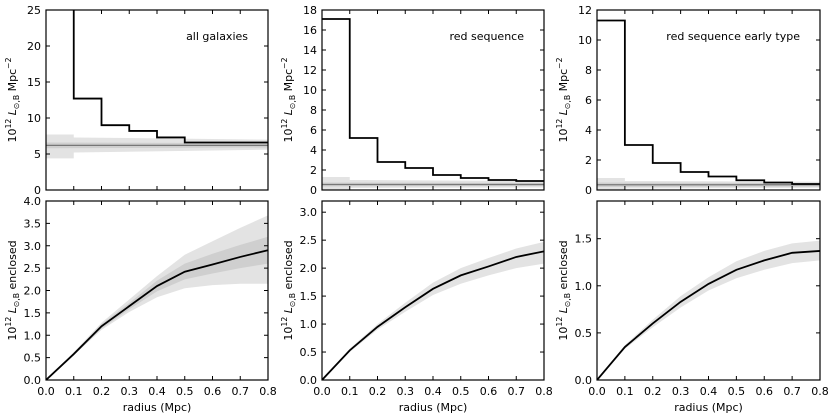  Describe the element at coordinates (313, 170) in the screenshot. I see `y-tick-label: 2` at that location.